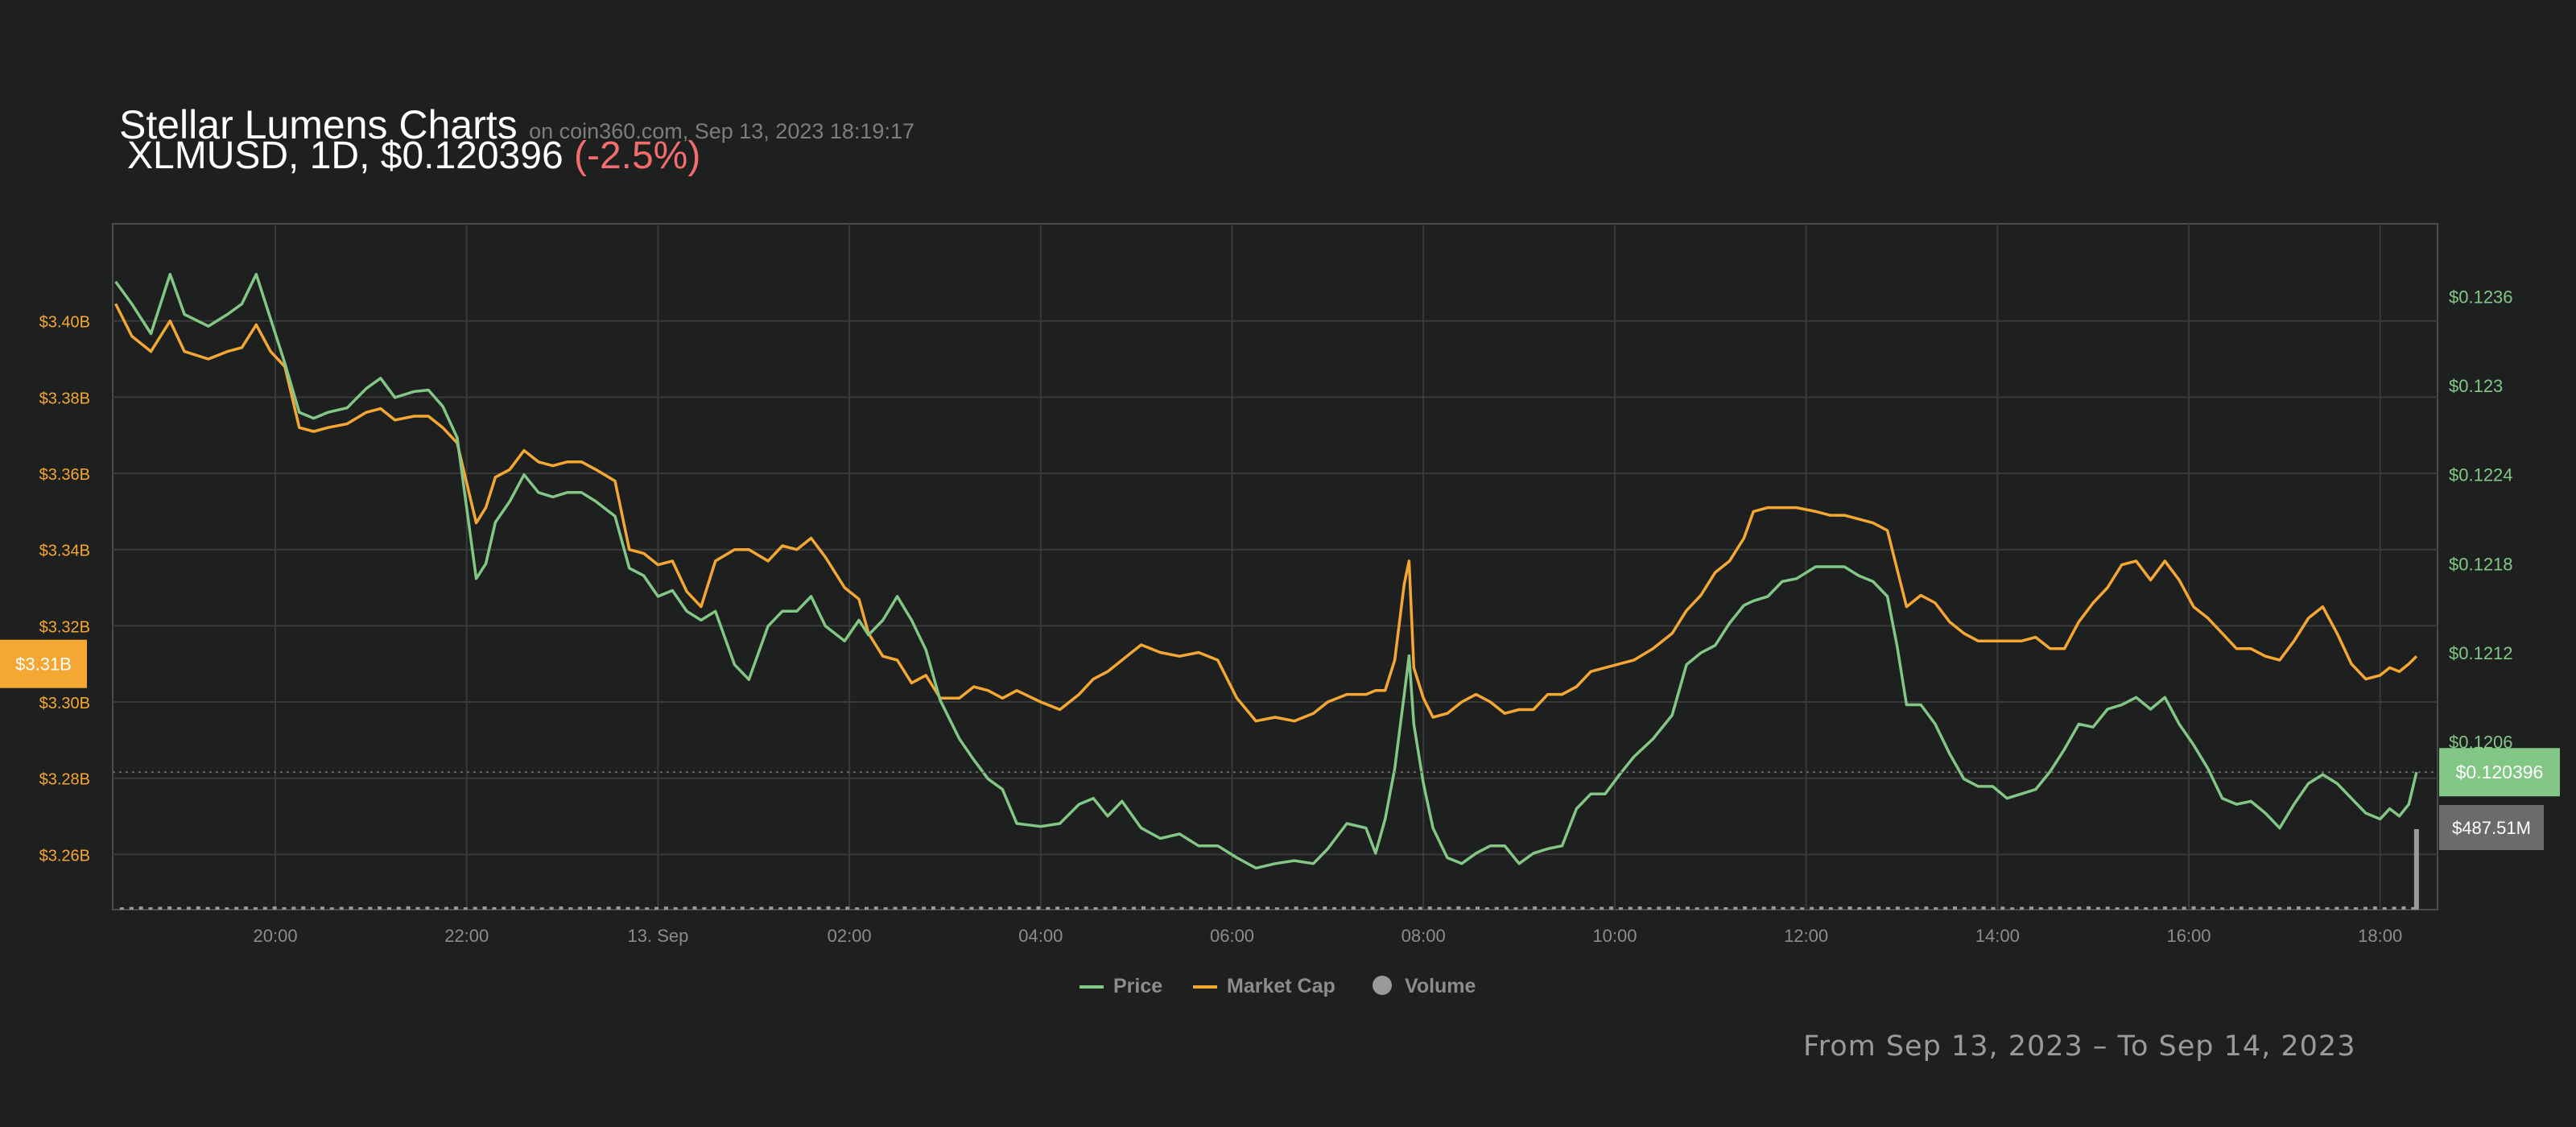 The image size is (2576, 1127). Describe the element at coordinates (1264, 986) in the screenshot. I see `legend-item-market-cap: Market Cap` at that location.